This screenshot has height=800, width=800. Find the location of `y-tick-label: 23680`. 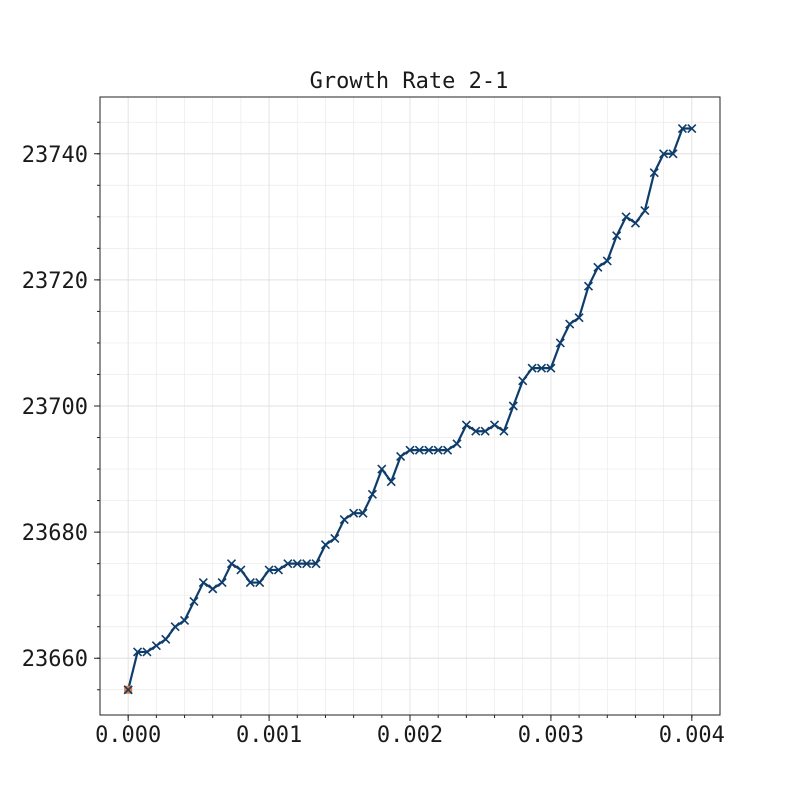

y-tick-label: 23680 is located at coordinates (55, 533).